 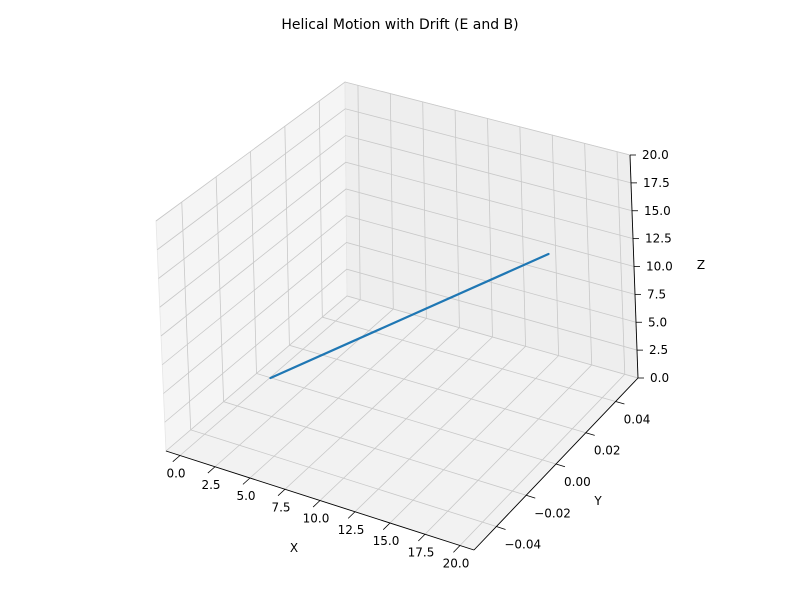 I want to click on x-tick-label: 2.5, so click(x=210, y=485).